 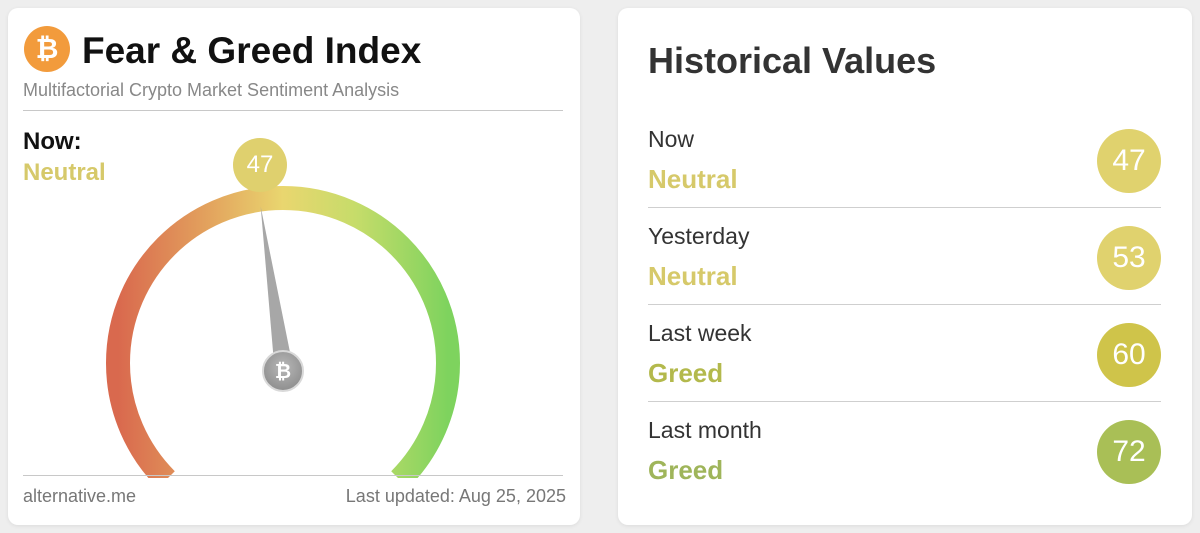 I want to click on history-row-last-month: Last month Greed 72, so click(x=904, y=450).